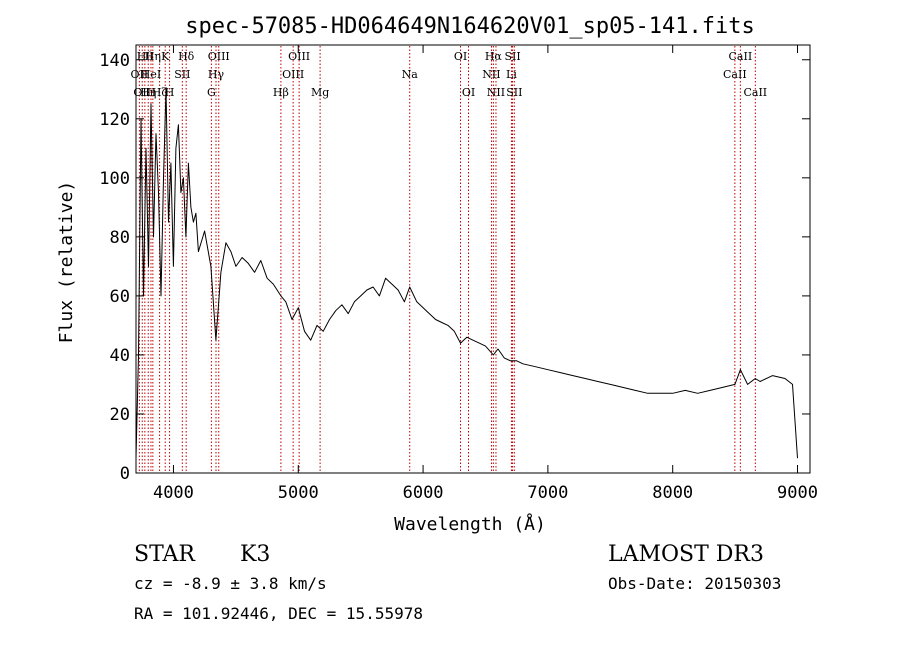 This screenshot has width=900, height=649. I want to click on emission-line-label: H, so click(170, 92).